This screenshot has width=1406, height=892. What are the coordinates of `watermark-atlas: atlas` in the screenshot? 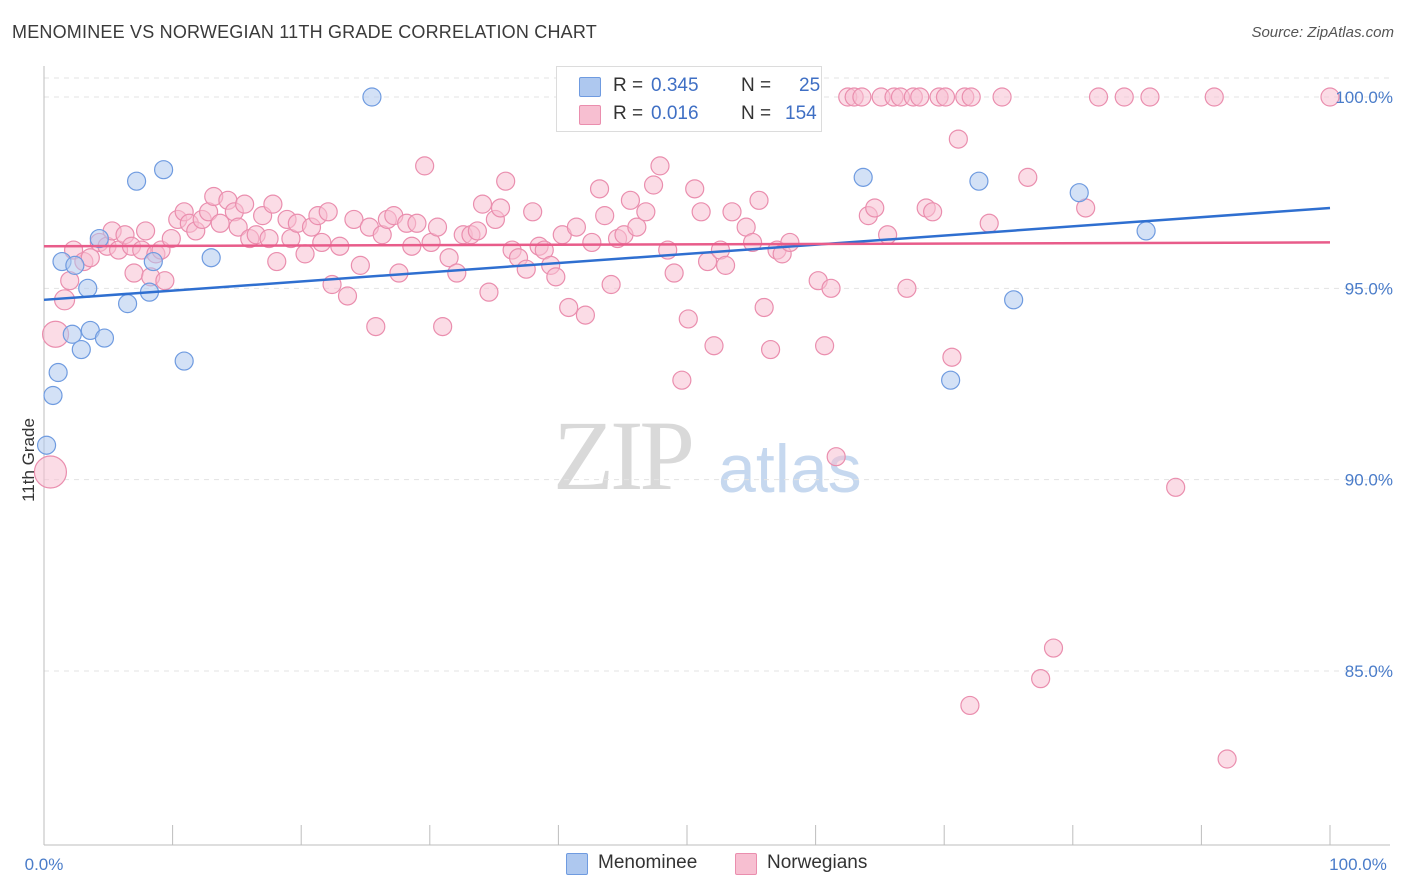 It's located at (790, 469).